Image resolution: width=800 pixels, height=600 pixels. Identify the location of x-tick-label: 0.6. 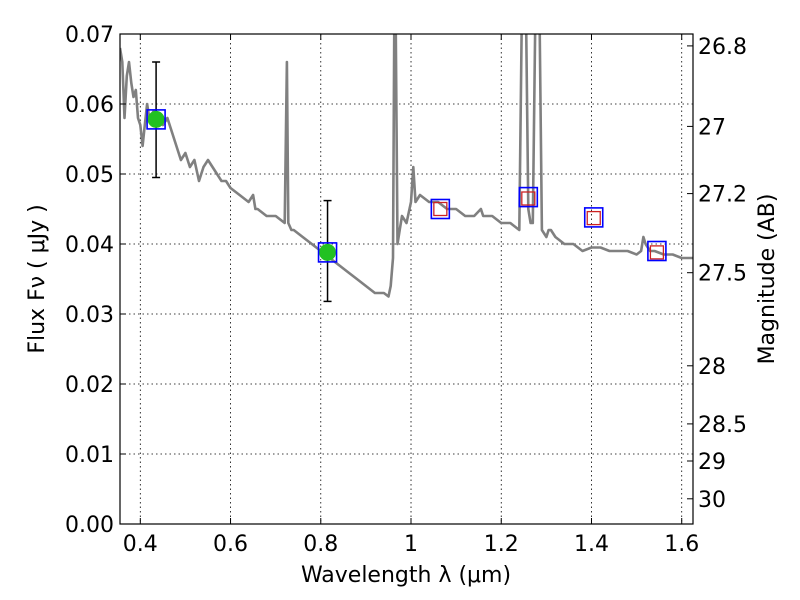
(230, 544).